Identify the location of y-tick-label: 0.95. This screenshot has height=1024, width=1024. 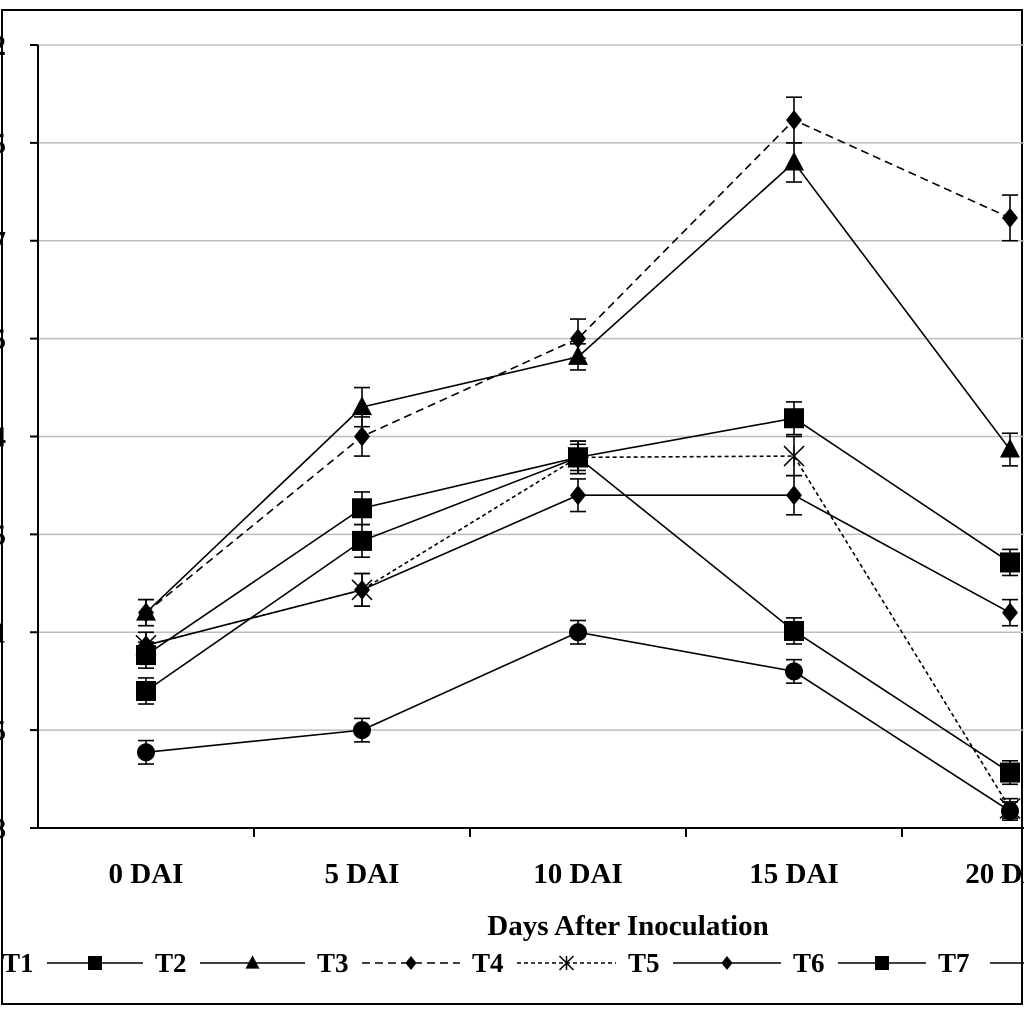
(3, 731).